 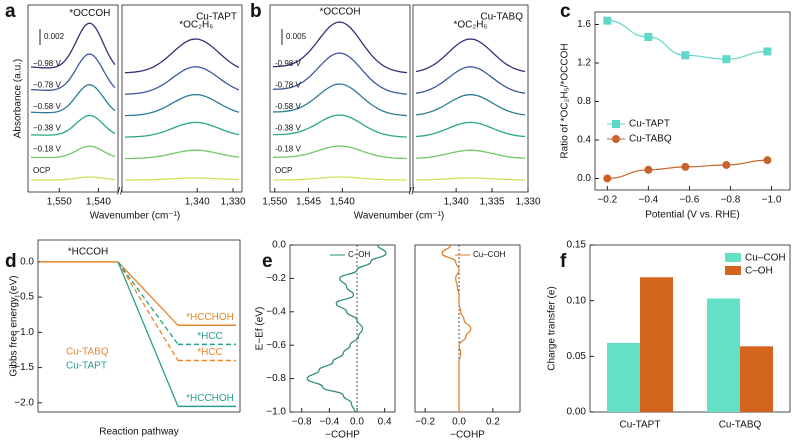 What do you see at coordinates (288, 85) in the screenshot?
I see `series-label: -0.78 V` at bounding box center [288, 85].